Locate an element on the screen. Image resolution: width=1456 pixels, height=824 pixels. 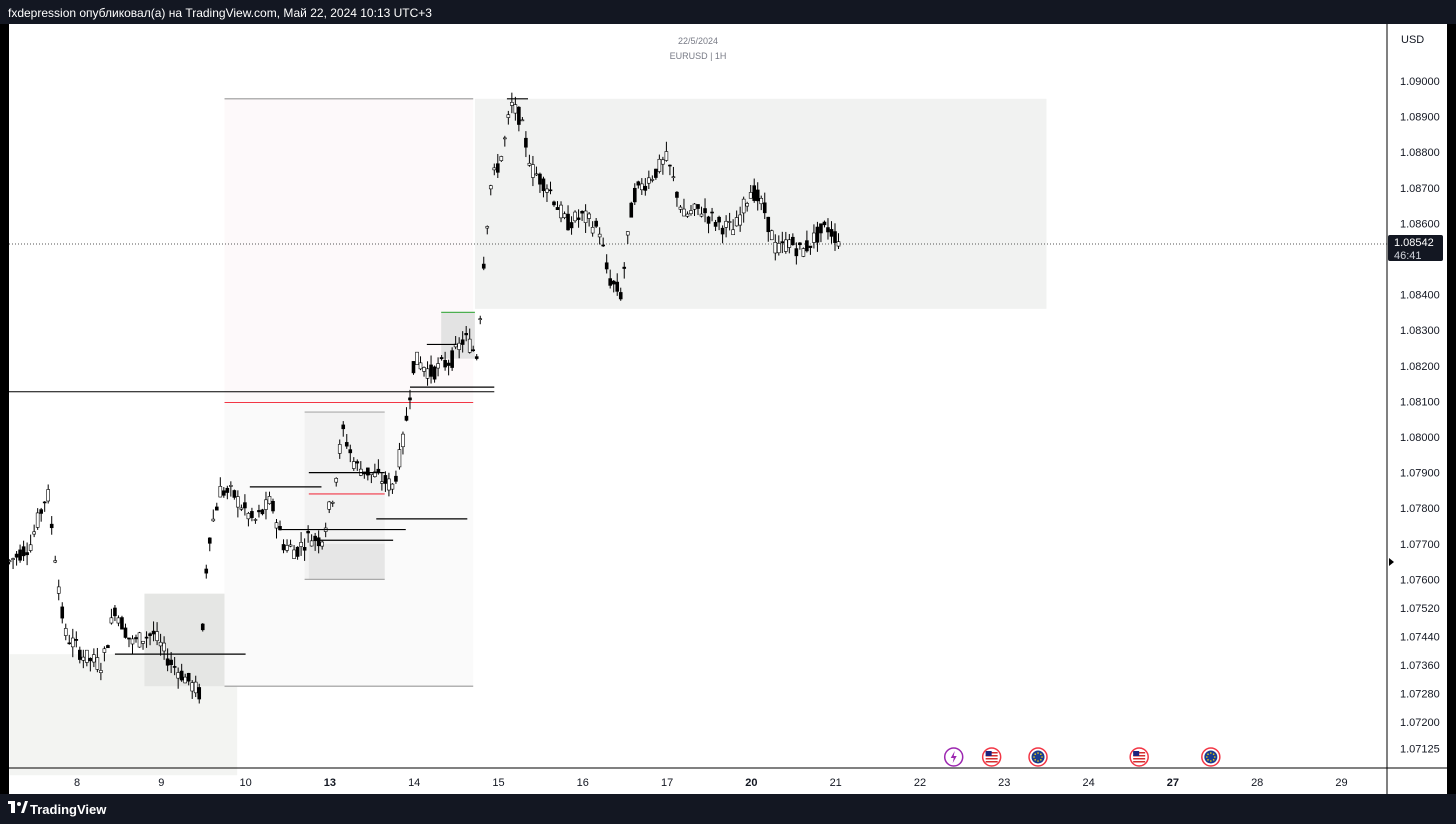
lightning-icon is located at coordinates (953, 757).